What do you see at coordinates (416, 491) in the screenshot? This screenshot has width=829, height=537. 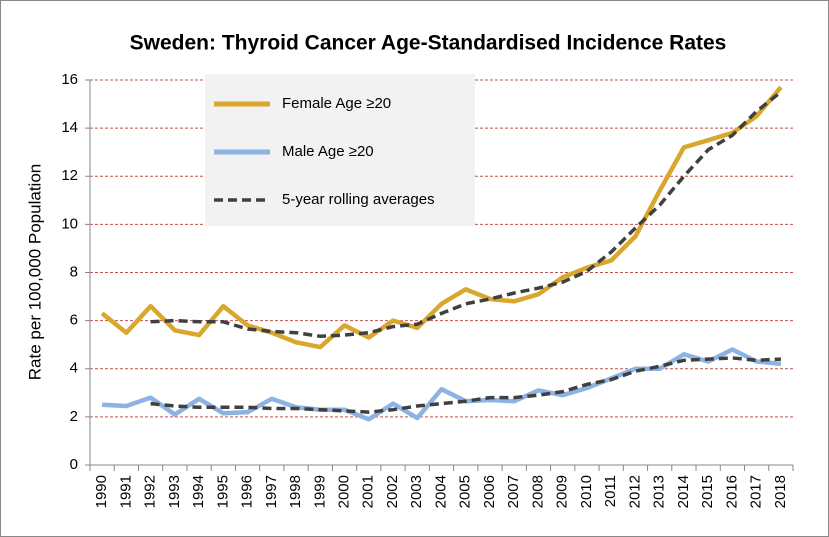 I see `x-tick-label: 2003` at bounding box center [416, 491].